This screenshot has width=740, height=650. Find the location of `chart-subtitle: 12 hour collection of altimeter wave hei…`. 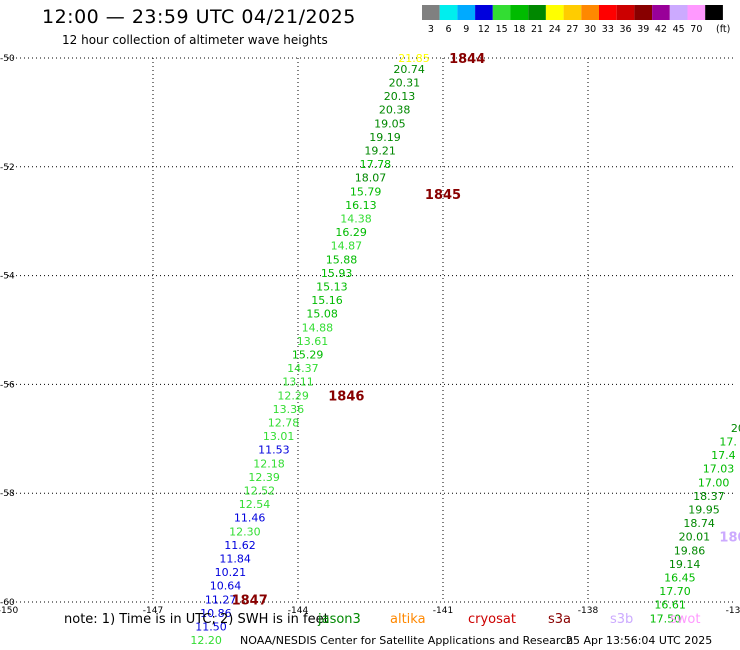

chart-subtitle: 12 hour collection of altimeter wave hei… is located at coordinates (195, 40).